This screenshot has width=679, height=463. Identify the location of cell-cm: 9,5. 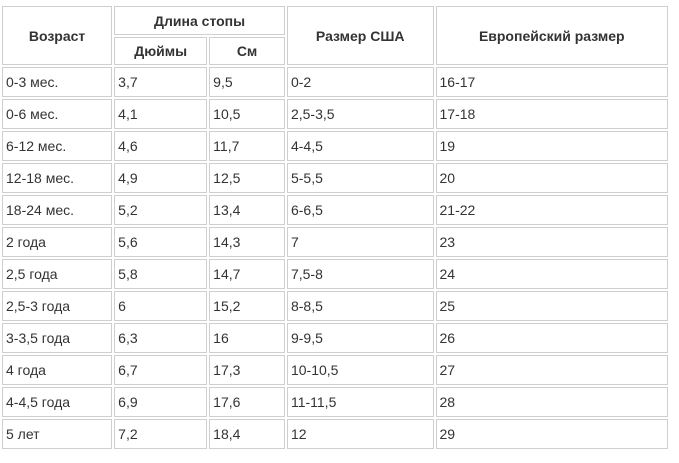
(247, 82).